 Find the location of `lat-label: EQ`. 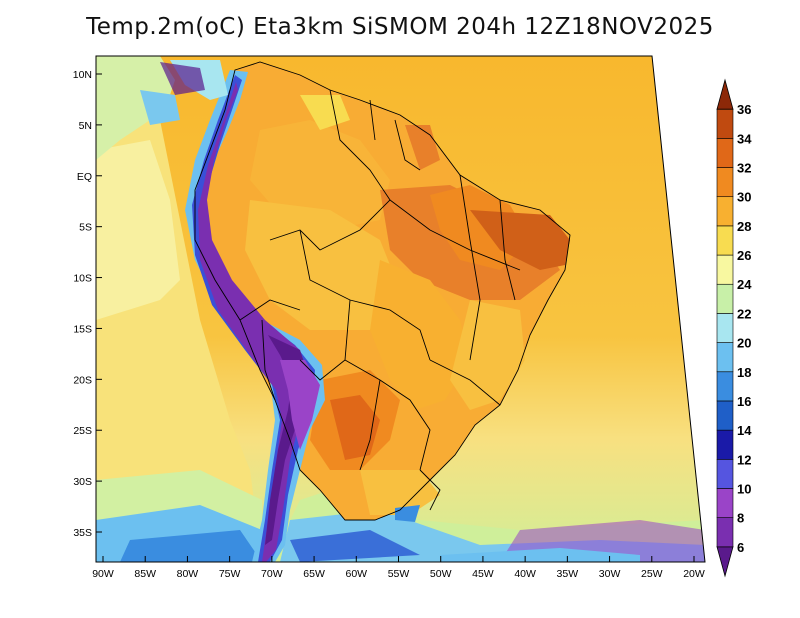

lat-label: EQ is located at coordinates (84, 177).